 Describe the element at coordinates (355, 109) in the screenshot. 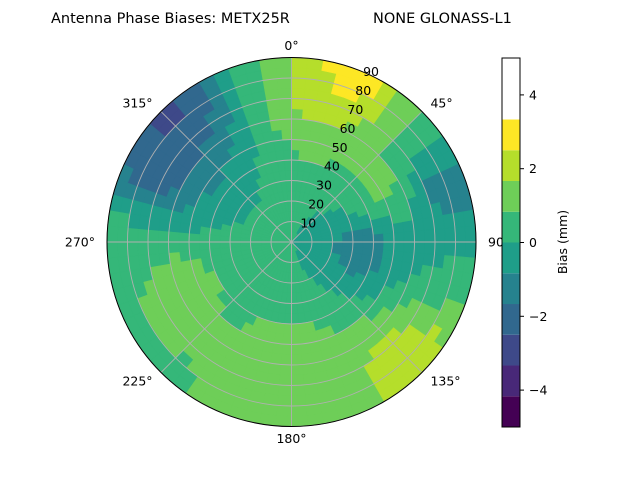

I see `radial-tick-label: 70` at that location.